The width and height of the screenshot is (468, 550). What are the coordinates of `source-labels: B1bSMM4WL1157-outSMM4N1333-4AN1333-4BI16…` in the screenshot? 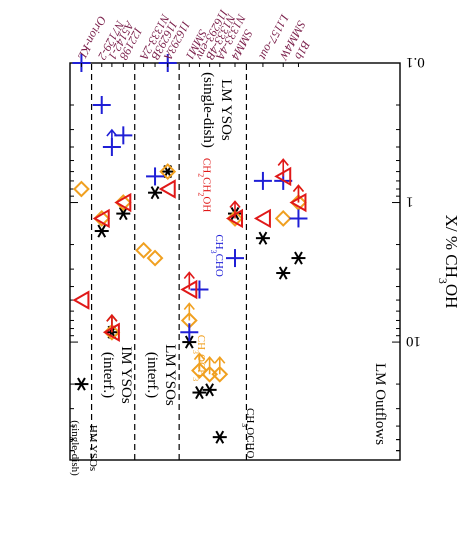 It's located at (194, 36).